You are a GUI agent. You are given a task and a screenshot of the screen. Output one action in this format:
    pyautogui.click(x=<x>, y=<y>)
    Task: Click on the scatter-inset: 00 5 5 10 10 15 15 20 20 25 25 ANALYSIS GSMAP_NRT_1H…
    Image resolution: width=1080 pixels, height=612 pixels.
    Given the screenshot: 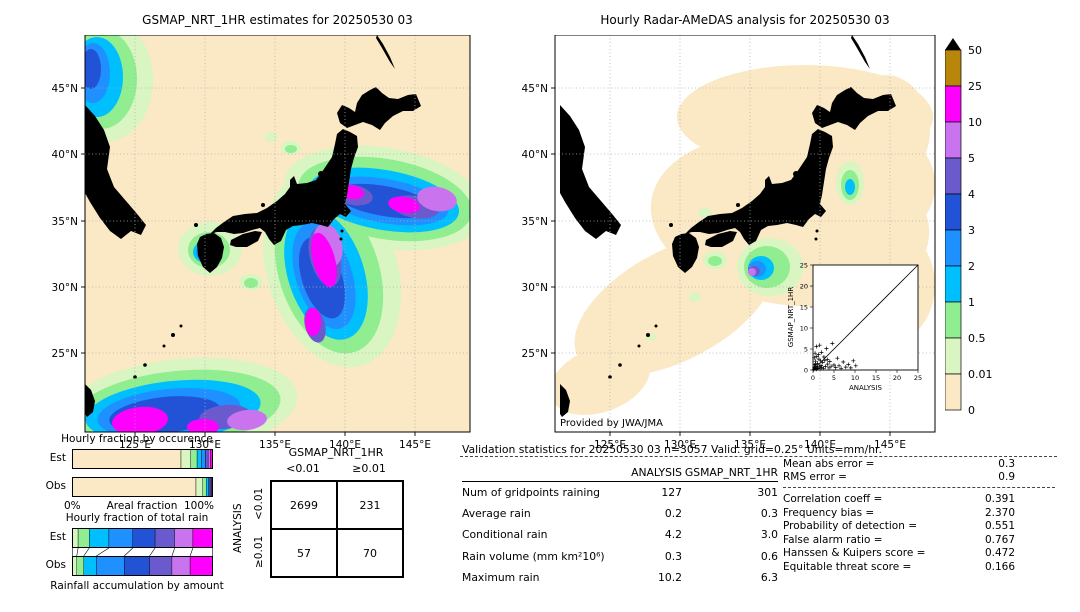 What is the action you would take?
    pyautogui.click(x=854, y=326)
    